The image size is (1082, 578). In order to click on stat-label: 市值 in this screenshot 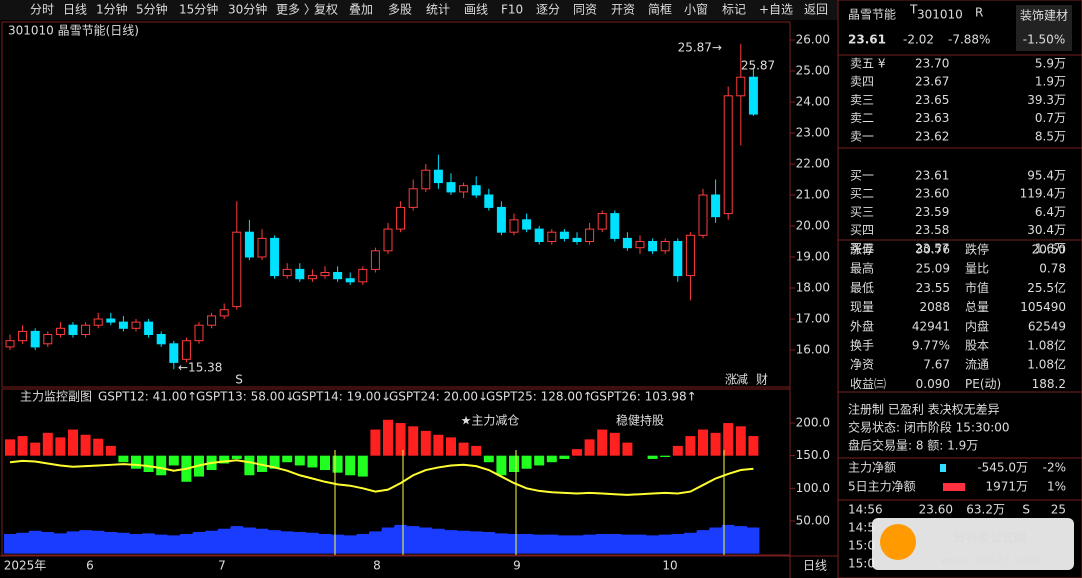, I will do `click(977, 287)`.